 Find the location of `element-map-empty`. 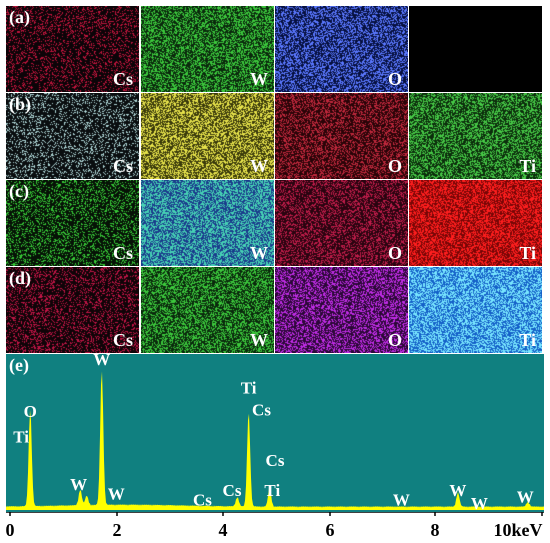

element-map-empty is located at coordinates (475, 49).